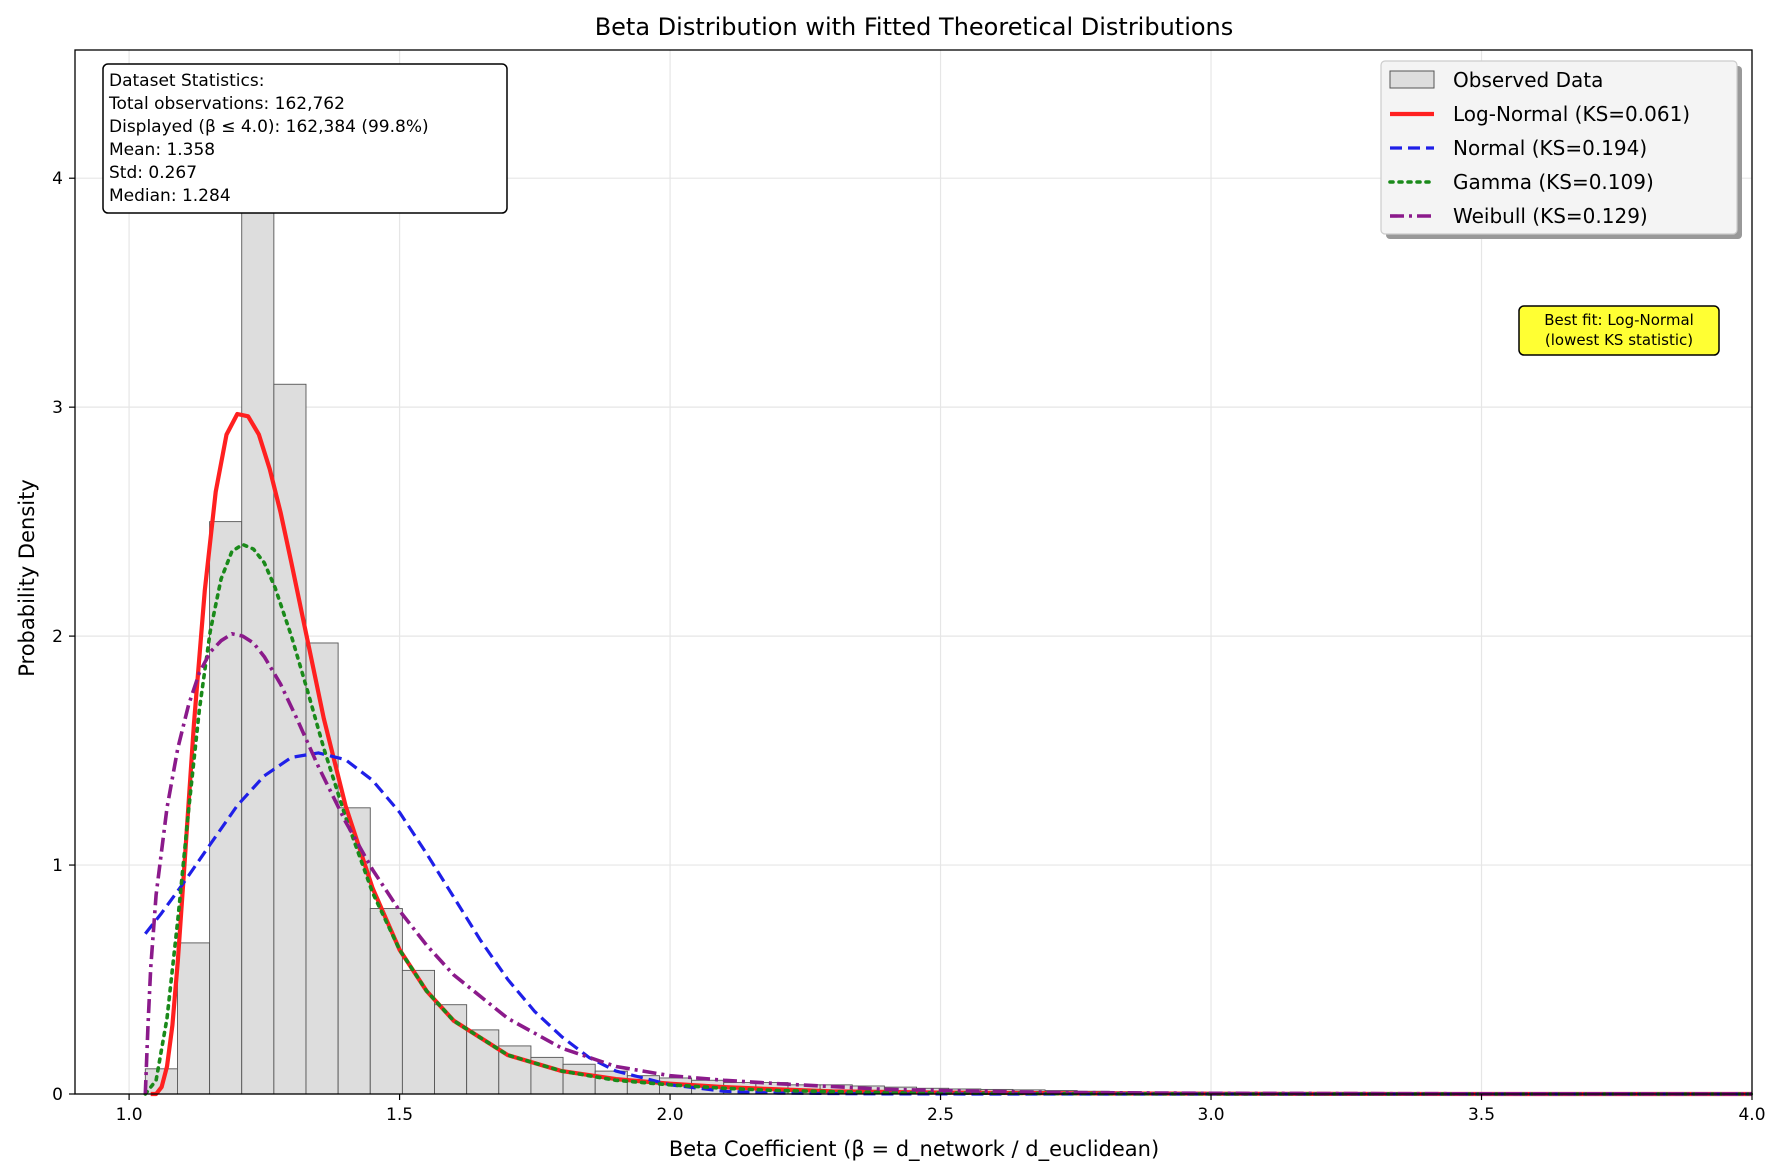  What do you see at coordinates (1550, 148) in the screenshot?
I see `legend-label: Normal (KS=0.194)` at bounding box center [1550, 148].